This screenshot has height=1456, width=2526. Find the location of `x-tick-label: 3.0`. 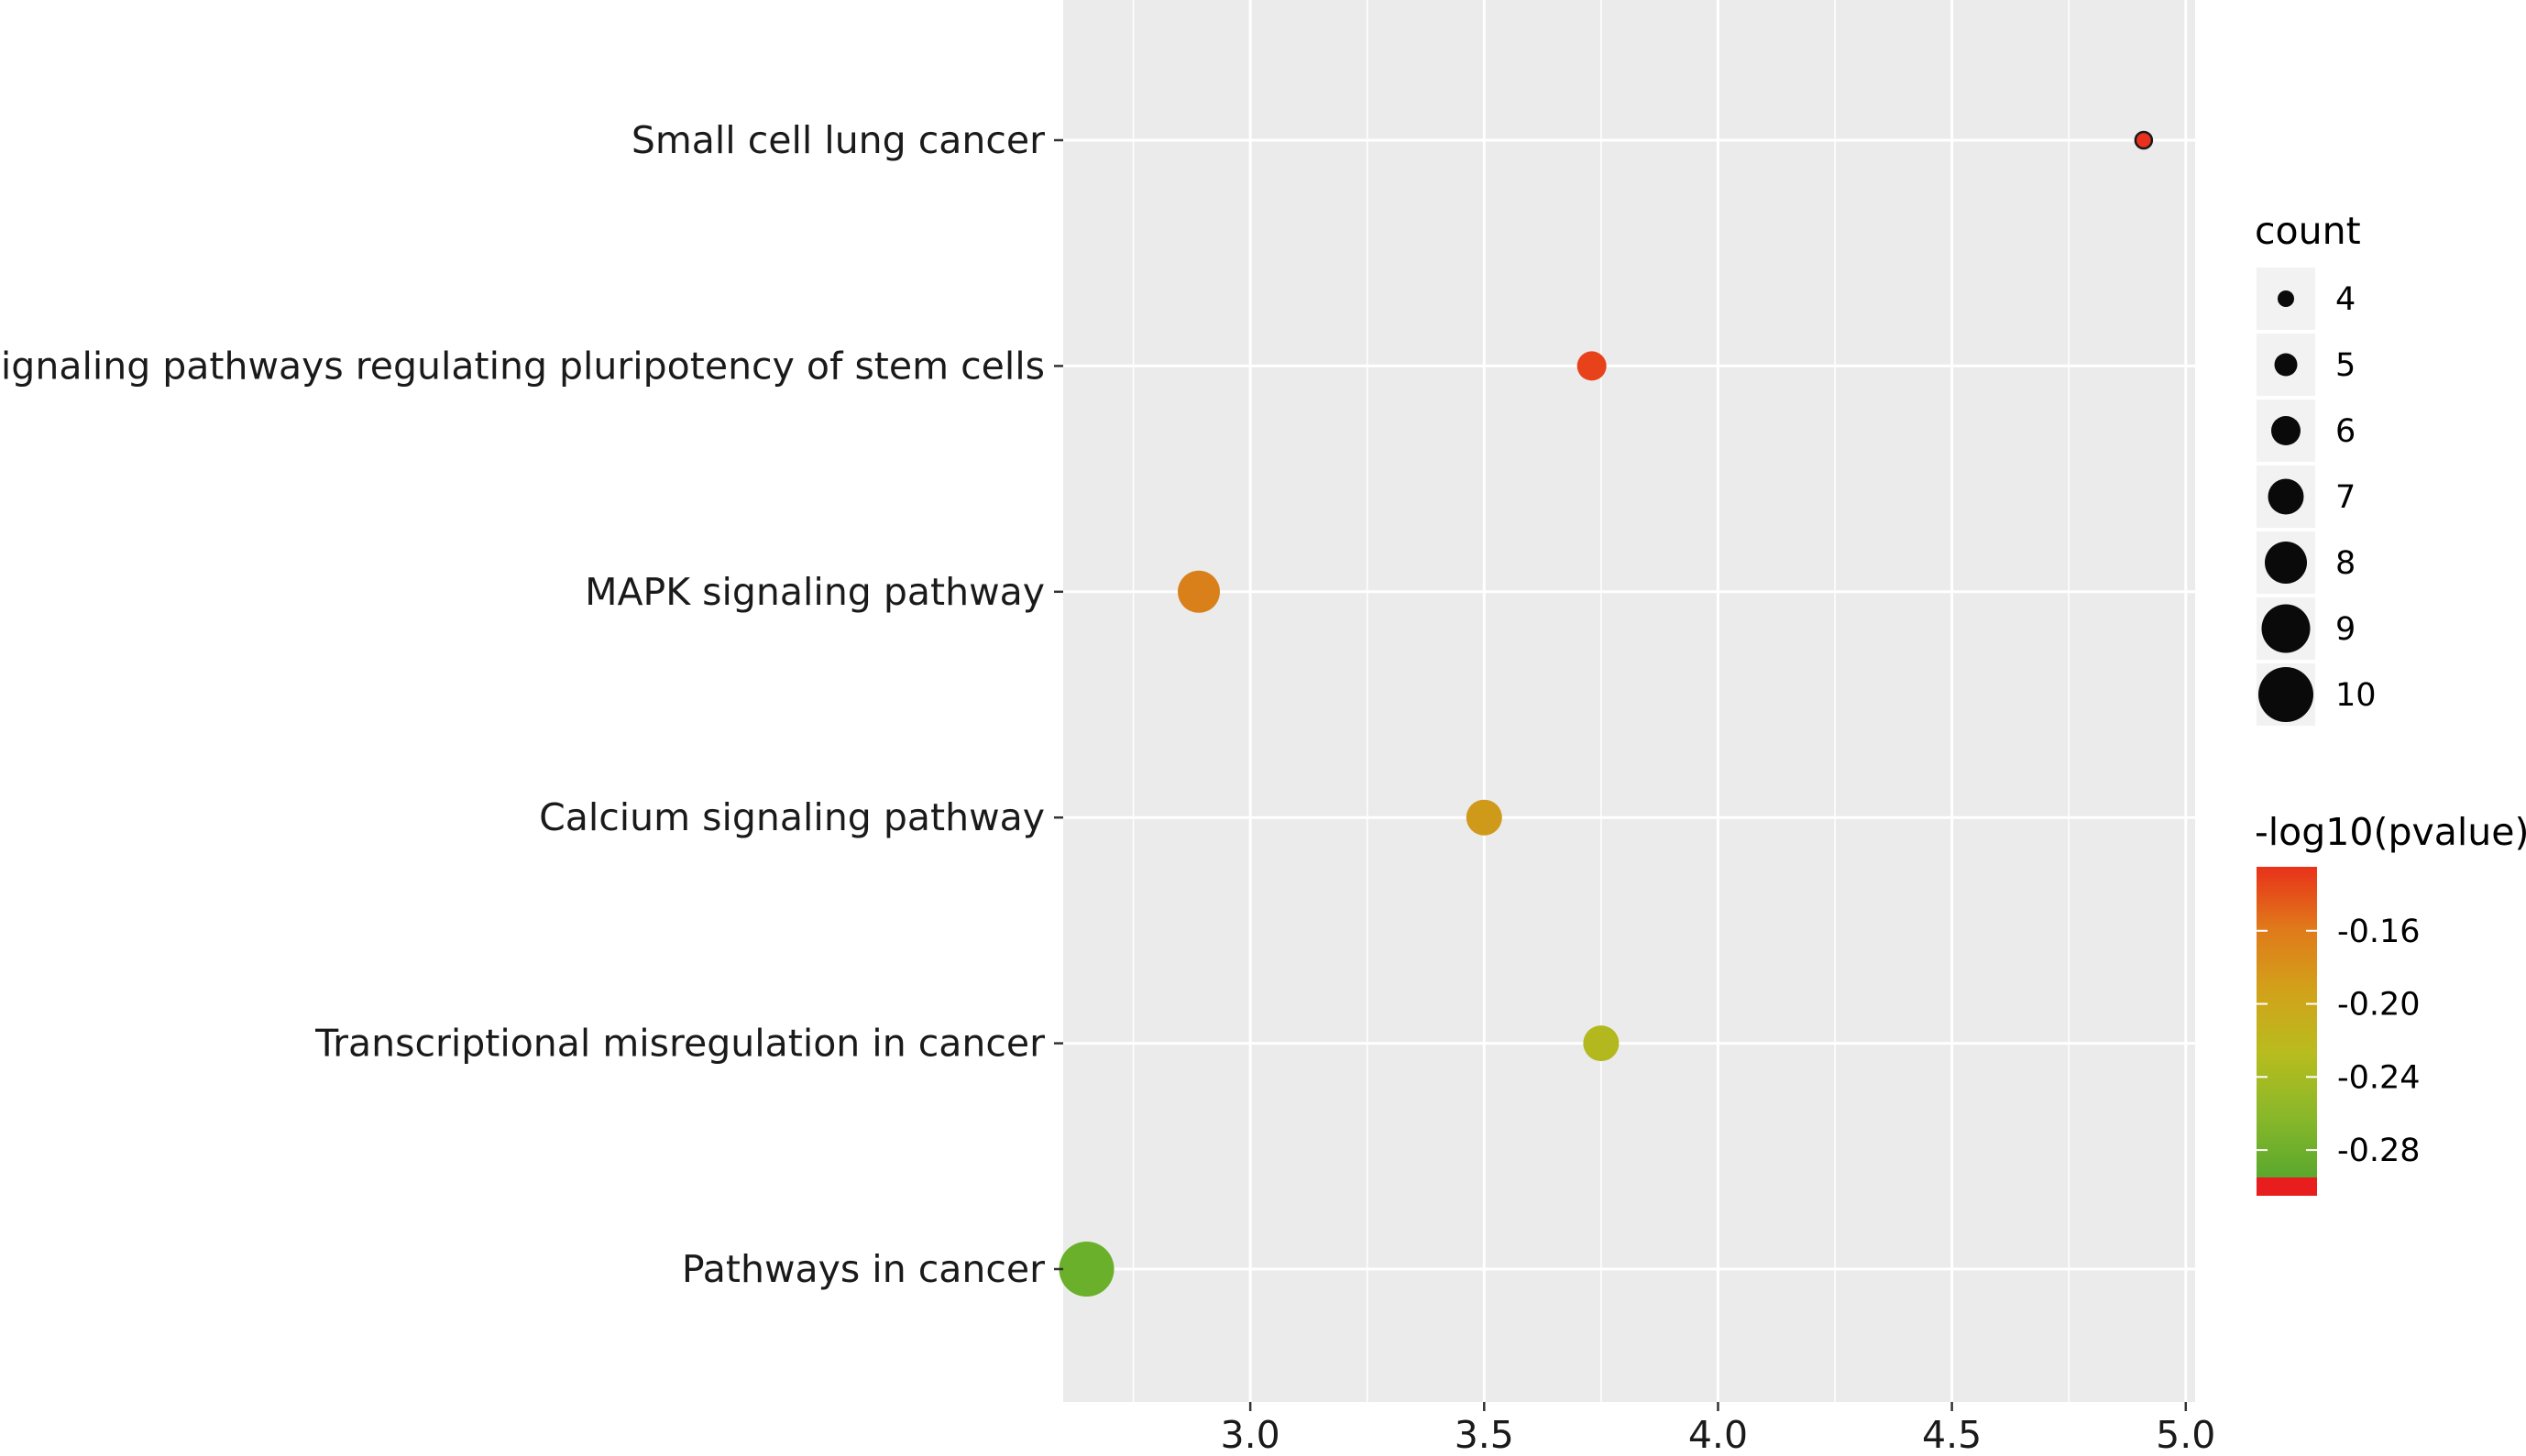

x-tick-label: 3.0 is located at coordinates (1250, 1434).